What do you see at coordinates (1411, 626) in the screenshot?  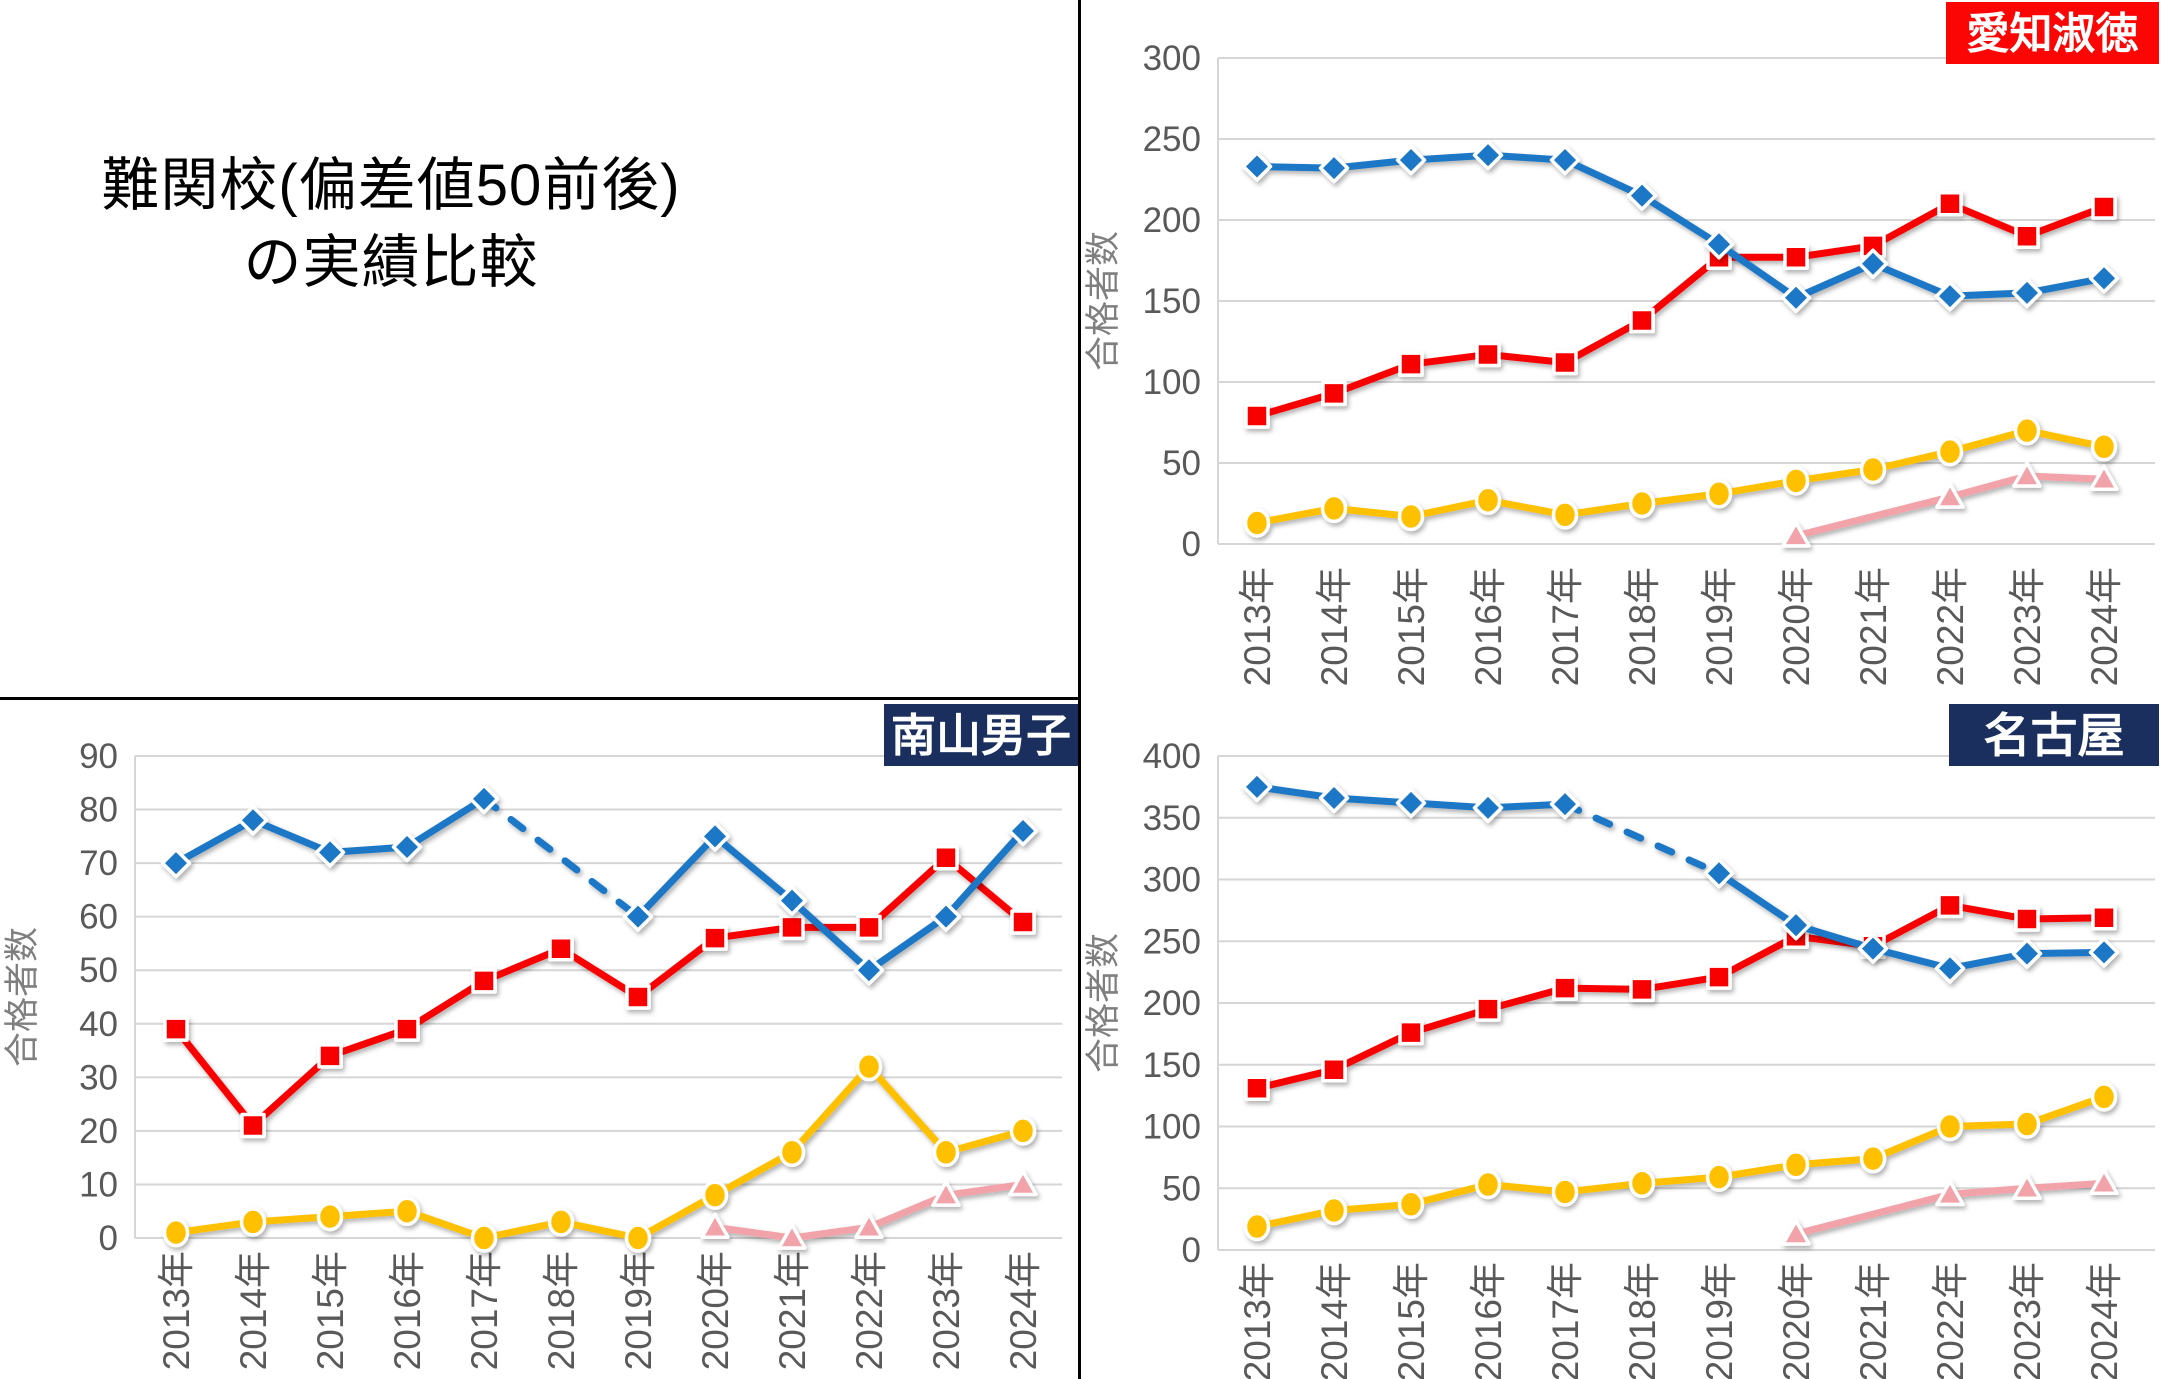 I see `x-tick-label: 2015年` at bounding box center [1411, 626].